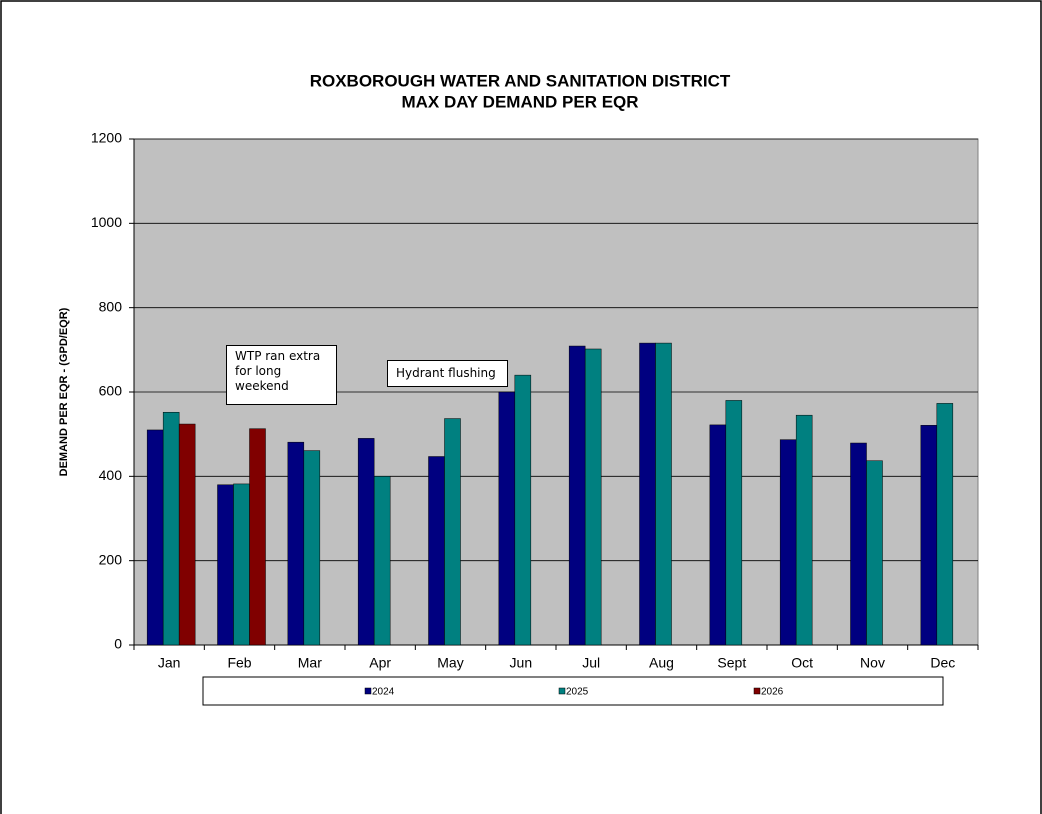 The height and width of the screenshot is (814, 1042). What do you see at coordinates (169, 663) in the screenshot?
I see `x-tick-label: Jan` at bounding box center [169, 663].